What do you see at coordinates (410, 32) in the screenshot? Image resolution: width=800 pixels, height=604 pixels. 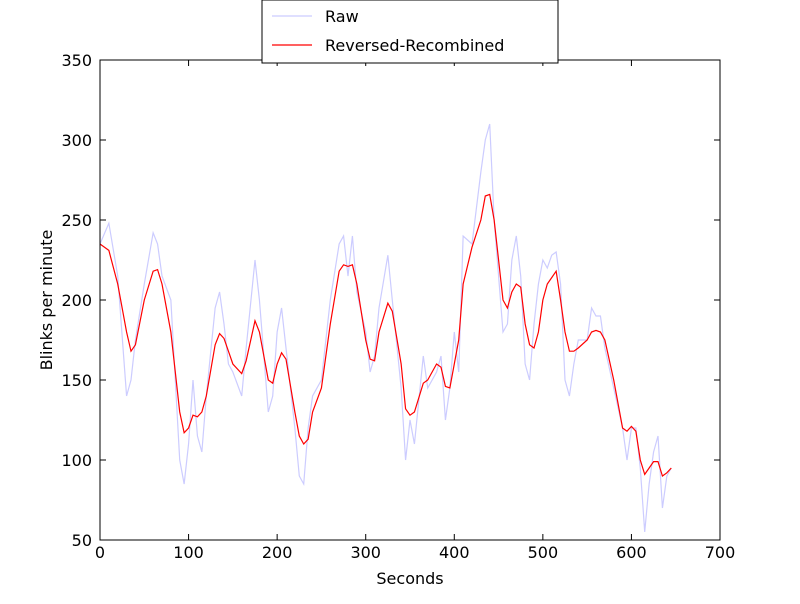 I see `legend-box` at bounding box center [410, 32].